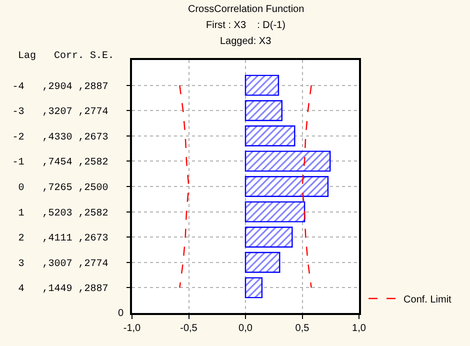 The width and height of the screenshot is (470, 346). Describe the element at coordinates (66, 56) in the screenshot. I see `y-axis-title: Lag Corr. S.E.` at that location.